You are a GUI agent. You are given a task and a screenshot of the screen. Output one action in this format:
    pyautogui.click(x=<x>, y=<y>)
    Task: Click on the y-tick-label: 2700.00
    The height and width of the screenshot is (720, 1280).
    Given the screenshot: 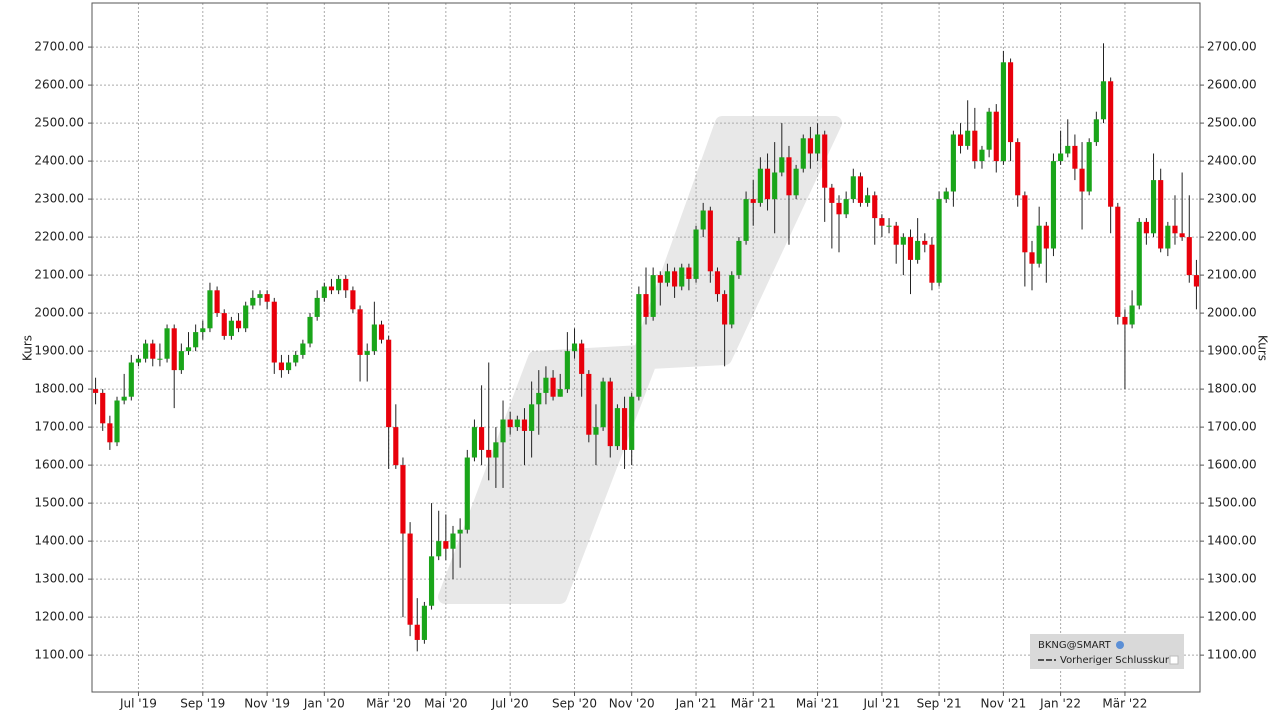 What is the action you would take?
    pyautogui.click(x=59, y=47)
    